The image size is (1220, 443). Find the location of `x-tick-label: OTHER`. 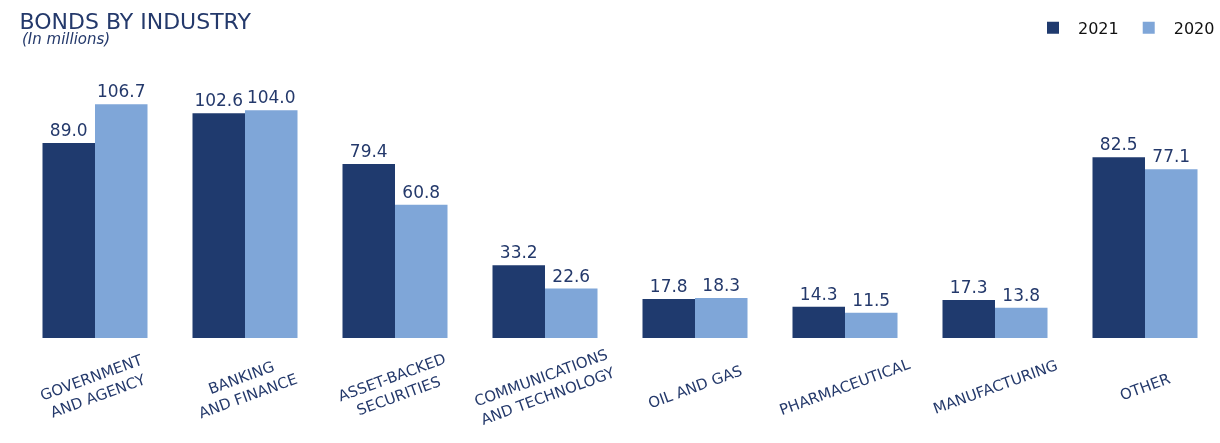

x-tick-label: OTHER is located at coordinates (1145, 387).